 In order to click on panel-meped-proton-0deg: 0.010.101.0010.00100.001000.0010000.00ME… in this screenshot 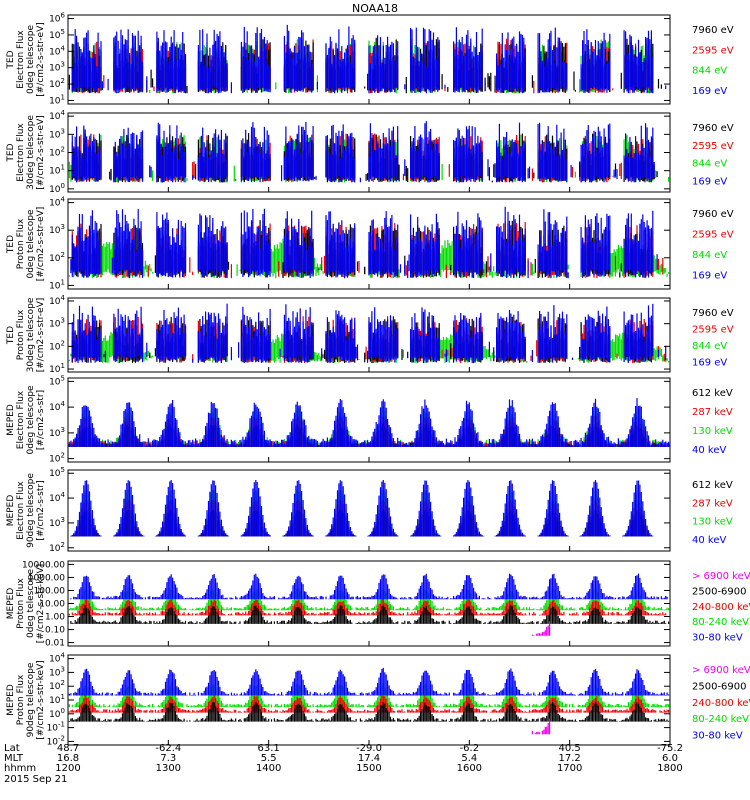, I will do `click(378, 604)`.